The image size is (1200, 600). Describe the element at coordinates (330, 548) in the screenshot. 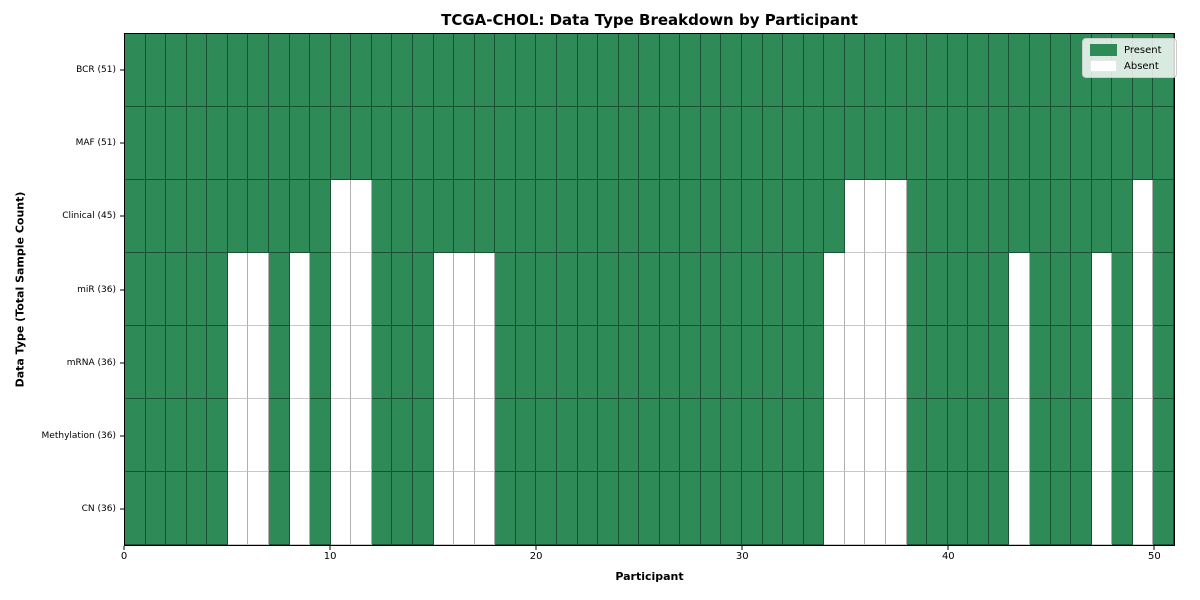

I see `x-tick-mark` at that location.